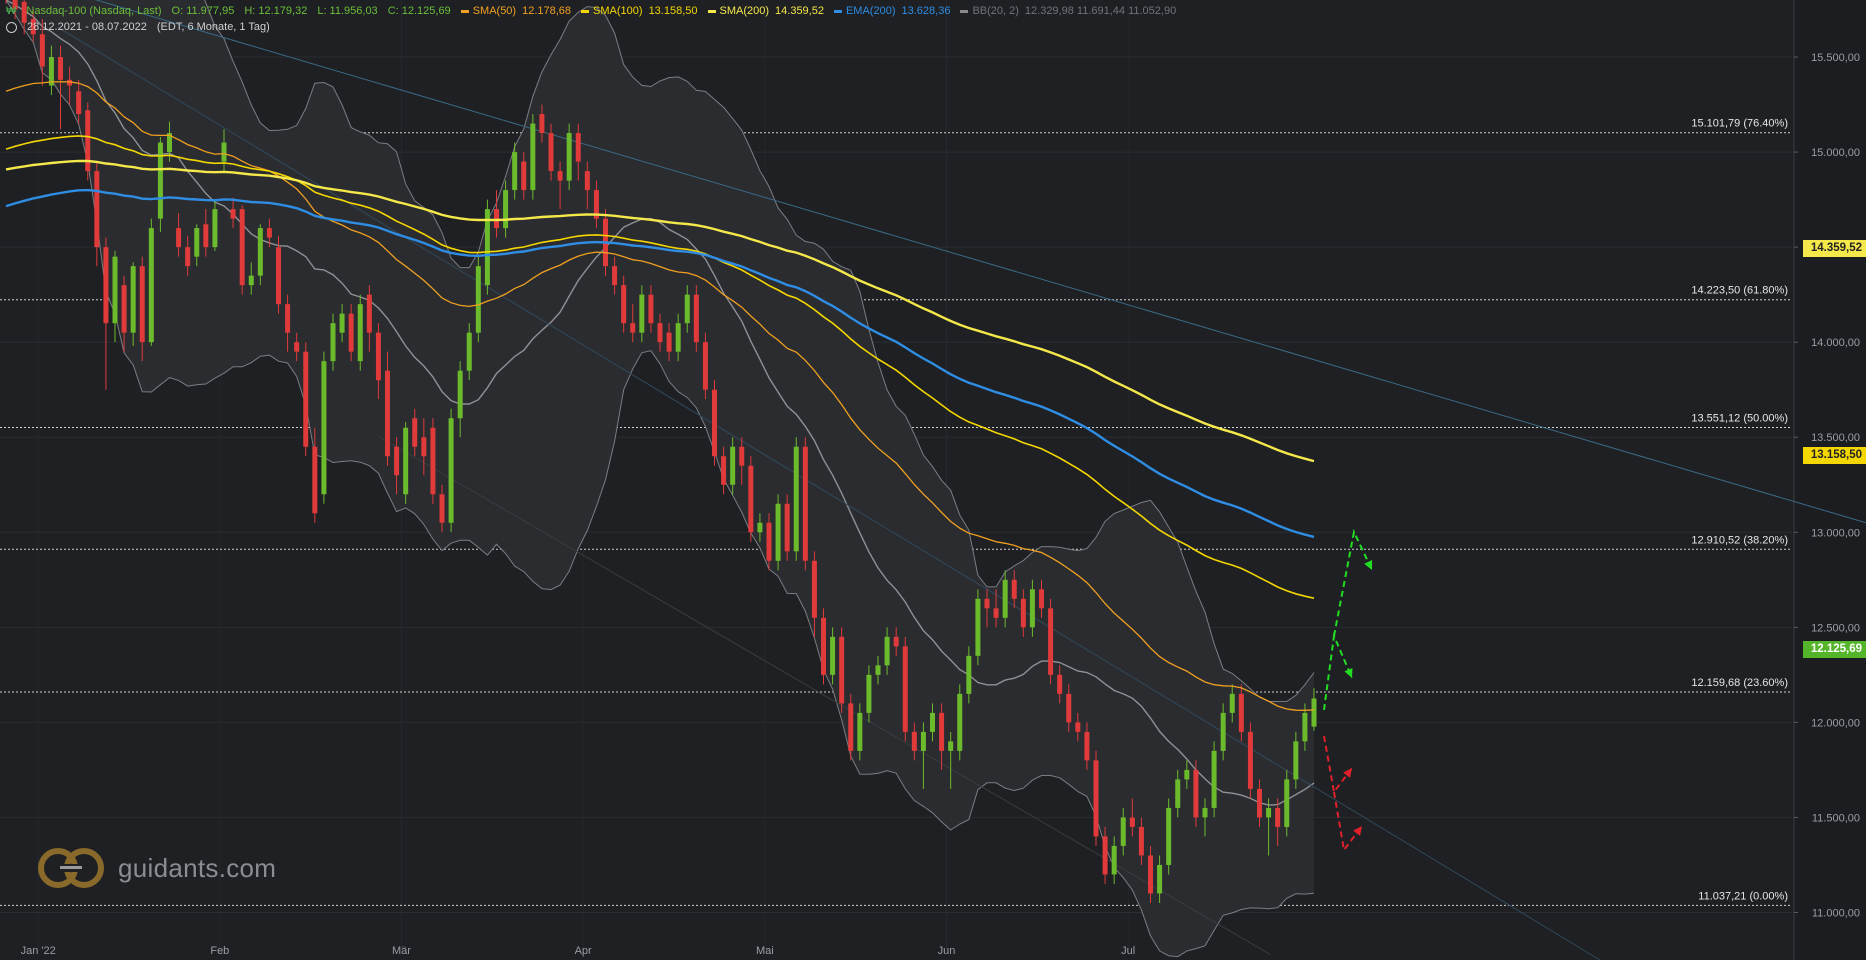  I want to click on indicator-legend-item: SMA(100) 13.158,50, so click(639, 11).